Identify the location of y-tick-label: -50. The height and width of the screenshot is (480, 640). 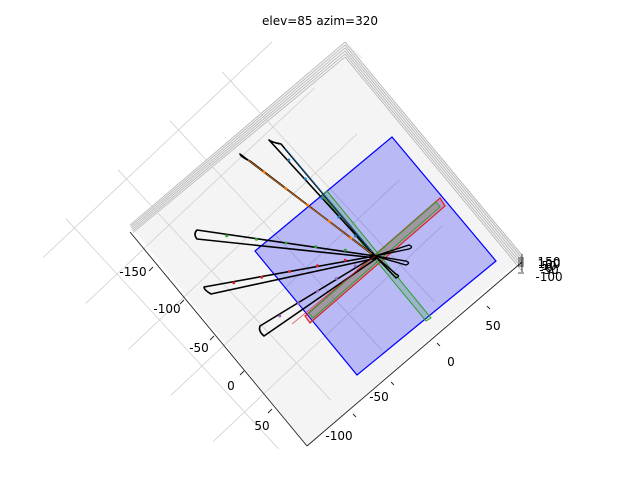
(379, 397).